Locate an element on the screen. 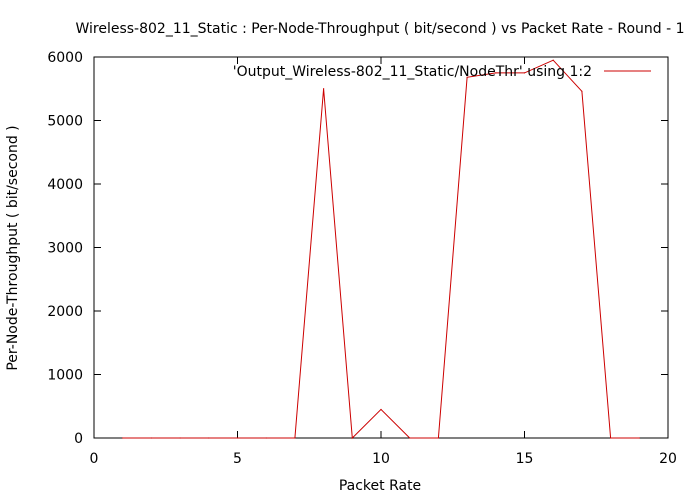 This screenshot has width=700, height=500. y-axis-label: Per-Node-Throughput ( bit/second ) is located at coordinates (13, 247).